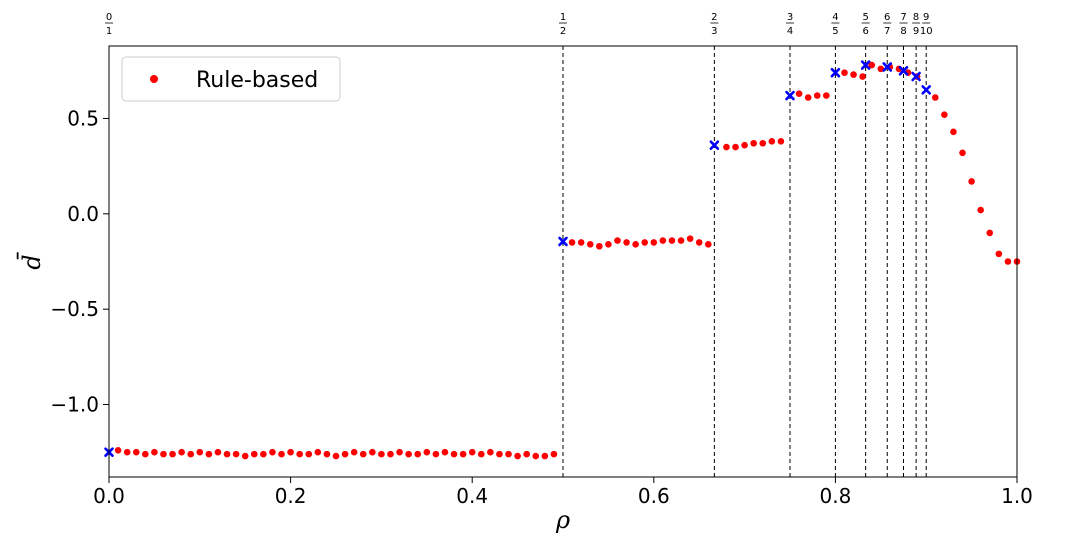 The height and width of the screenshot is (536, 1080). What do you see at coordinates (865, 31) in the screenshot?
I see `fraction-denominator: 6` at bounding box center [865, 31].